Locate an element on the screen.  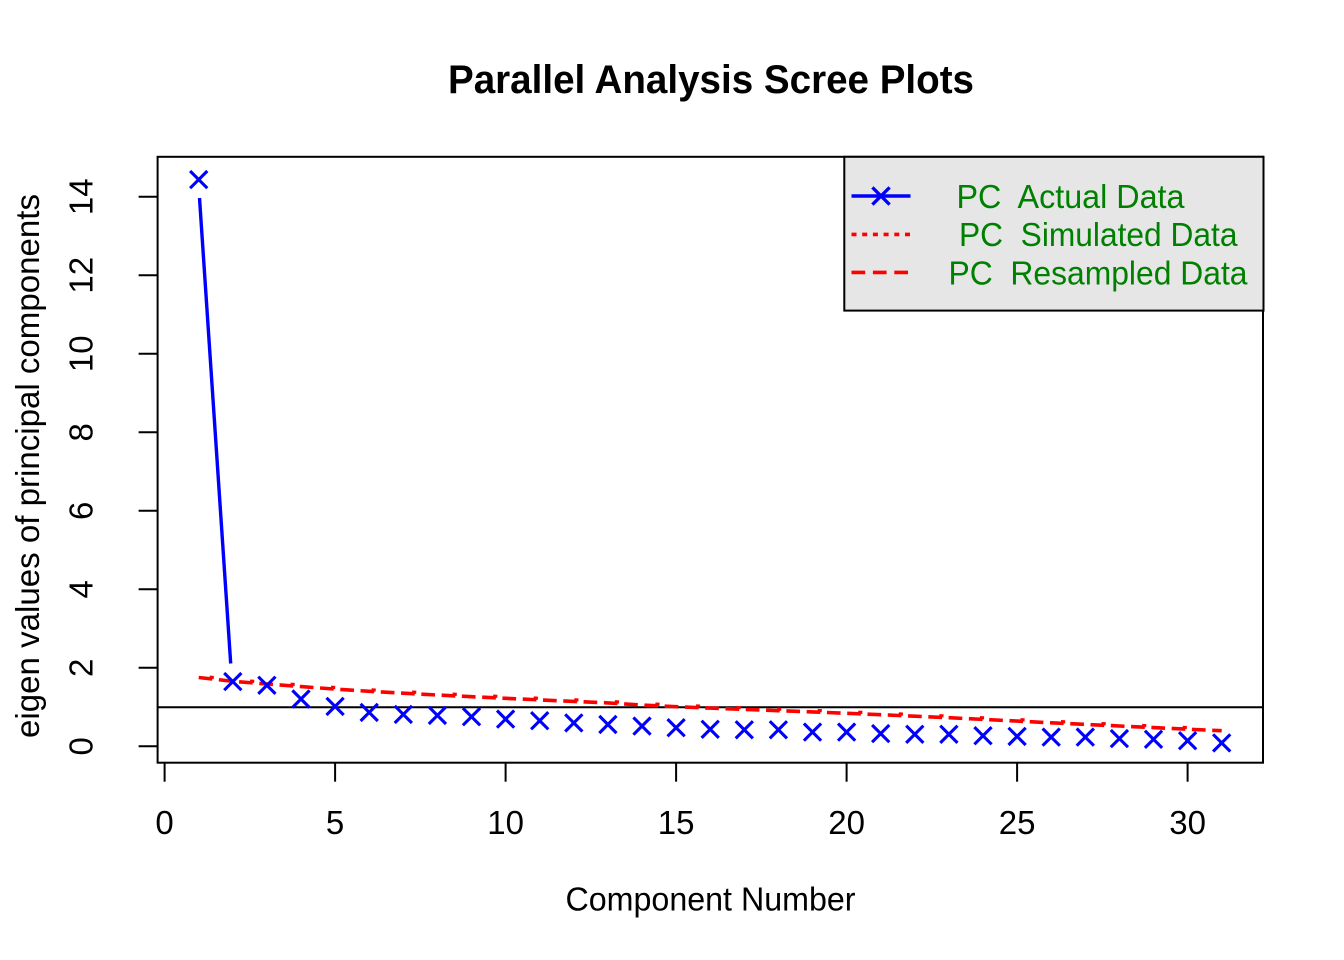
svg-text: 2 is located at coordinates (81, 668).